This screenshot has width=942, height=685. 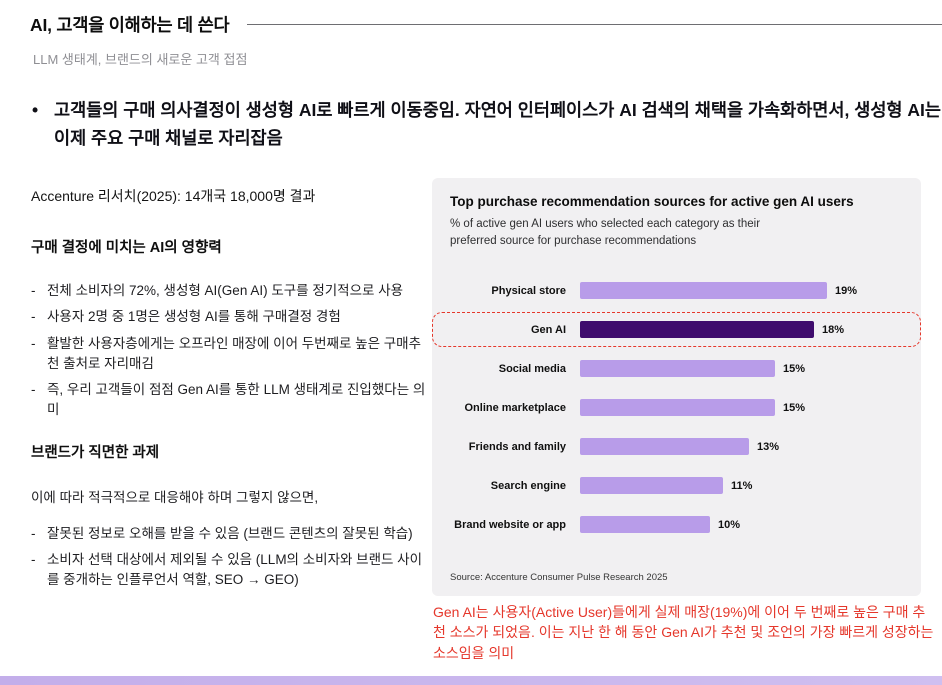 What do you see at coordinates (95, 452) in the screenshot?
I see `section-heading-brand-challenge: 브랜드가 직면한 과제` at bounding box center [95, 452].